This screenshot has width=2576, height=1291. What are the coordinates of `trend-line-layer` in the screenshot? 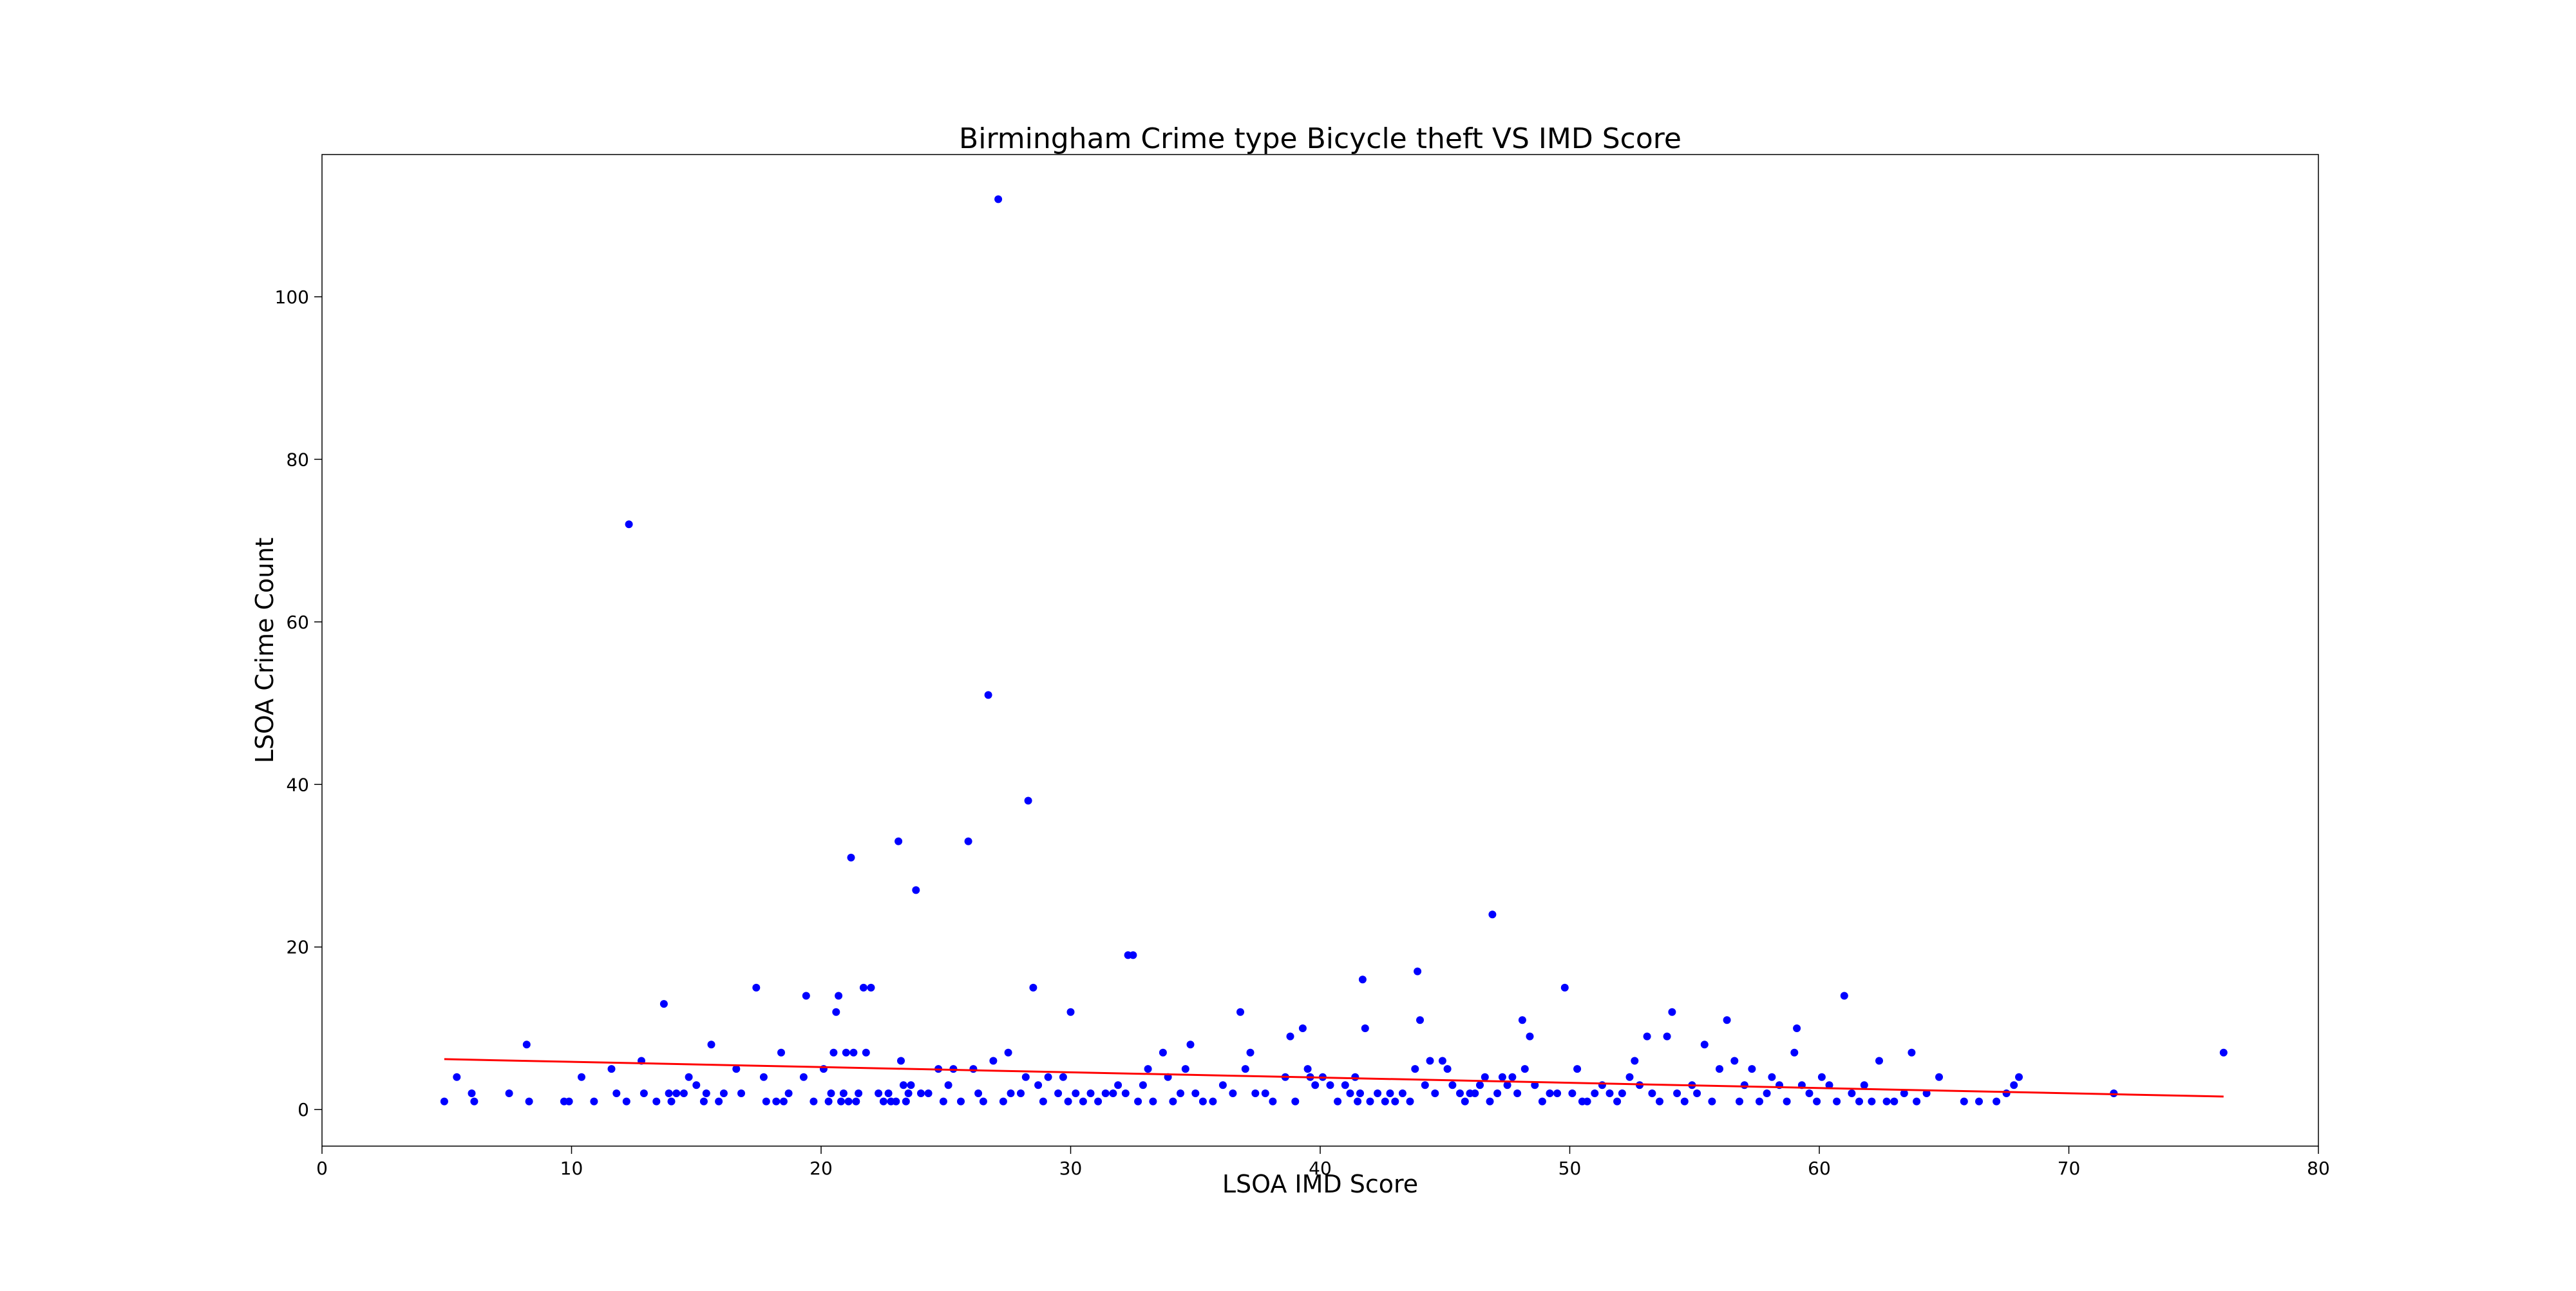 It's located at (1334, 1078).